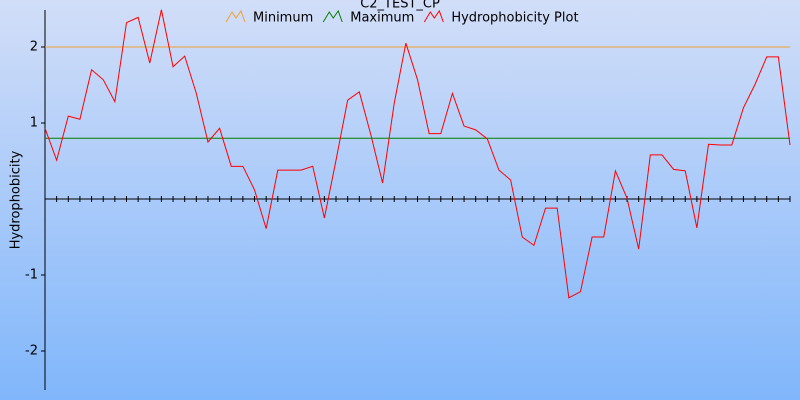 The height and width of the screenshot is (400, 800). I want to click on chart-title: C2_TEST_CP, so click(400, 6).